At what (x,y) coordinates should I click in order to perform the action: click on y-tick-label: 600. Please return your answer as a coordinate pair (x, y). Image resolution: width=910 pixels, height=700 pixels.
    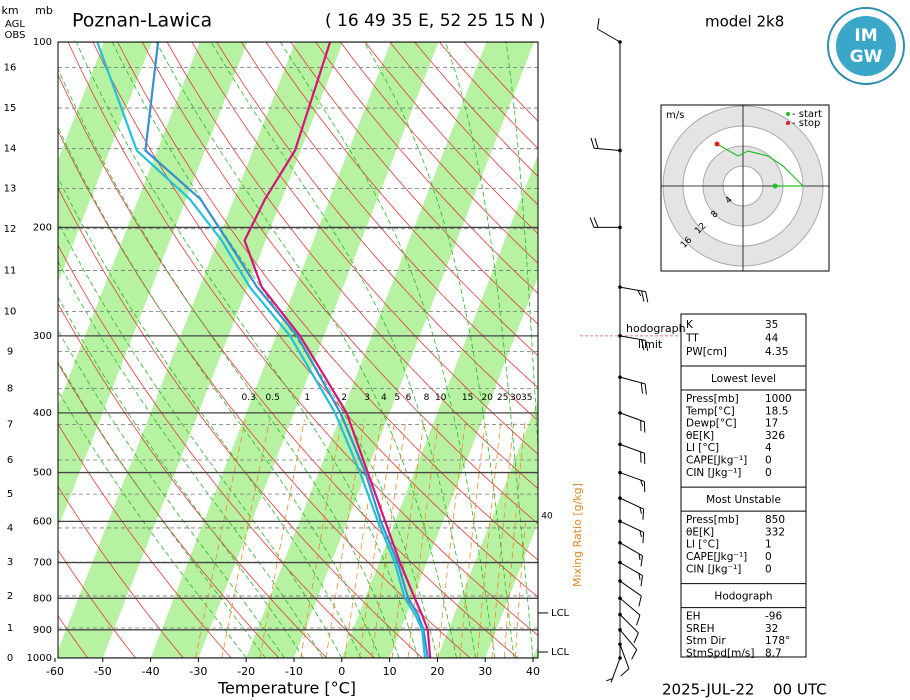
    Looking at the image, I should click on (42, 521).